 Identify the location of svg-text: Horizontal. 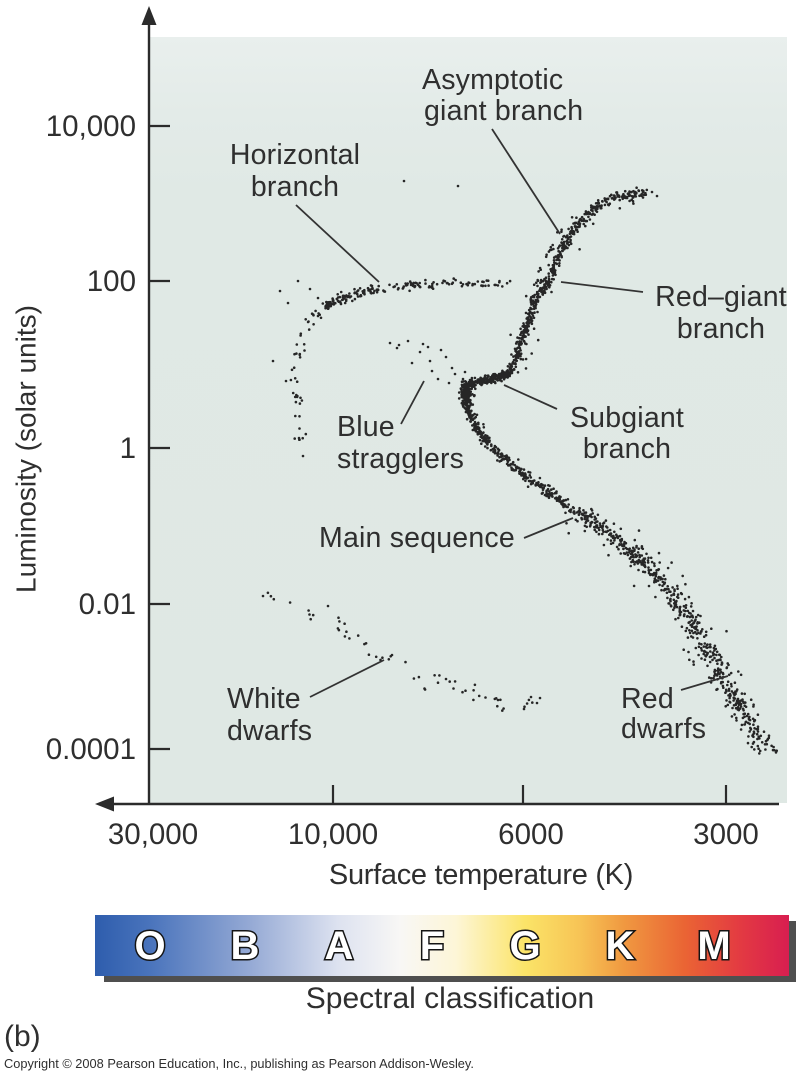
(295, 155).